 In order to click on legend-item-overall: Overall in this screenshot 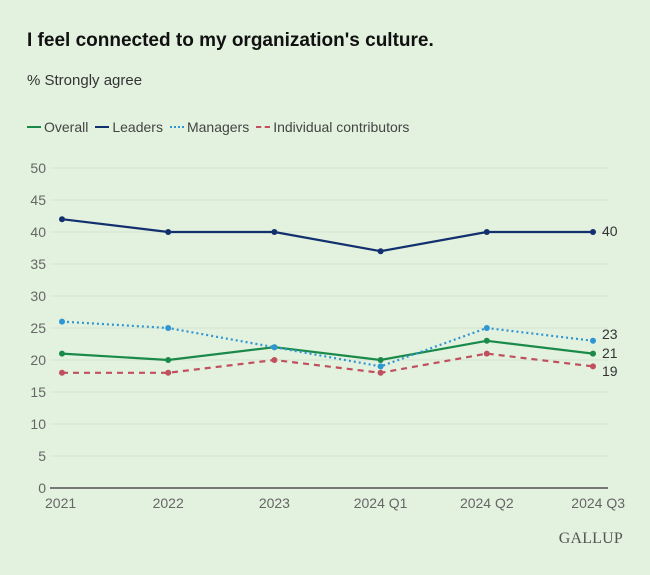, I will do `click(57, 127)`.